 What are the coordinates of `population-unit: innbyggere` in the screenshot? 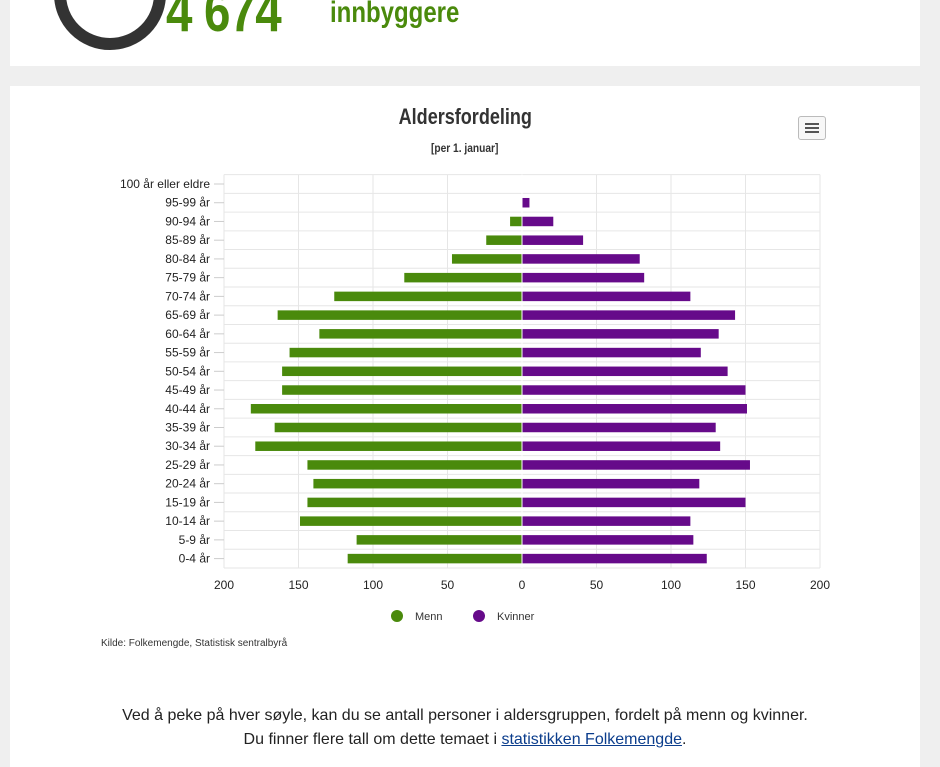 It's located at (395, 14).